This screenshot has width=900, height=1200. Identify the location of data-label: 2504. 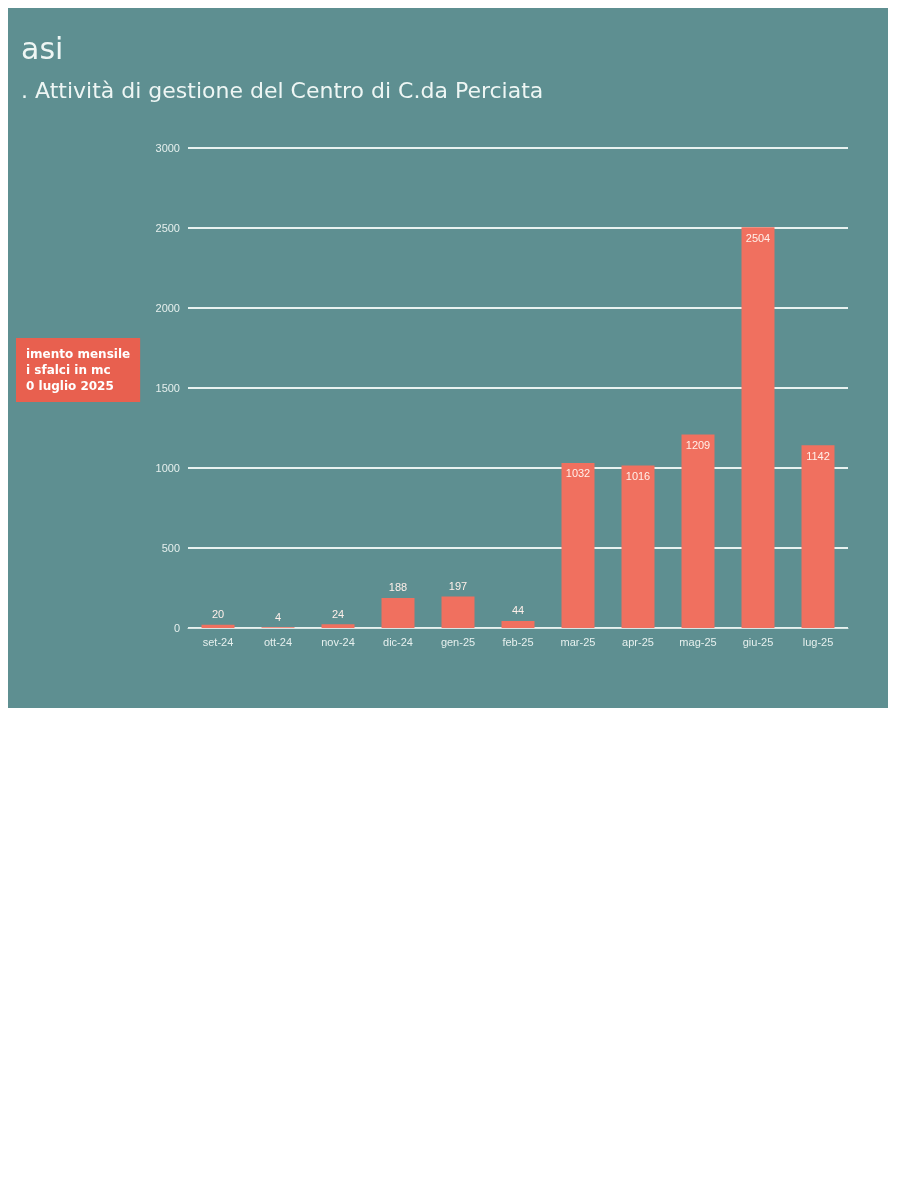
(758, 237).